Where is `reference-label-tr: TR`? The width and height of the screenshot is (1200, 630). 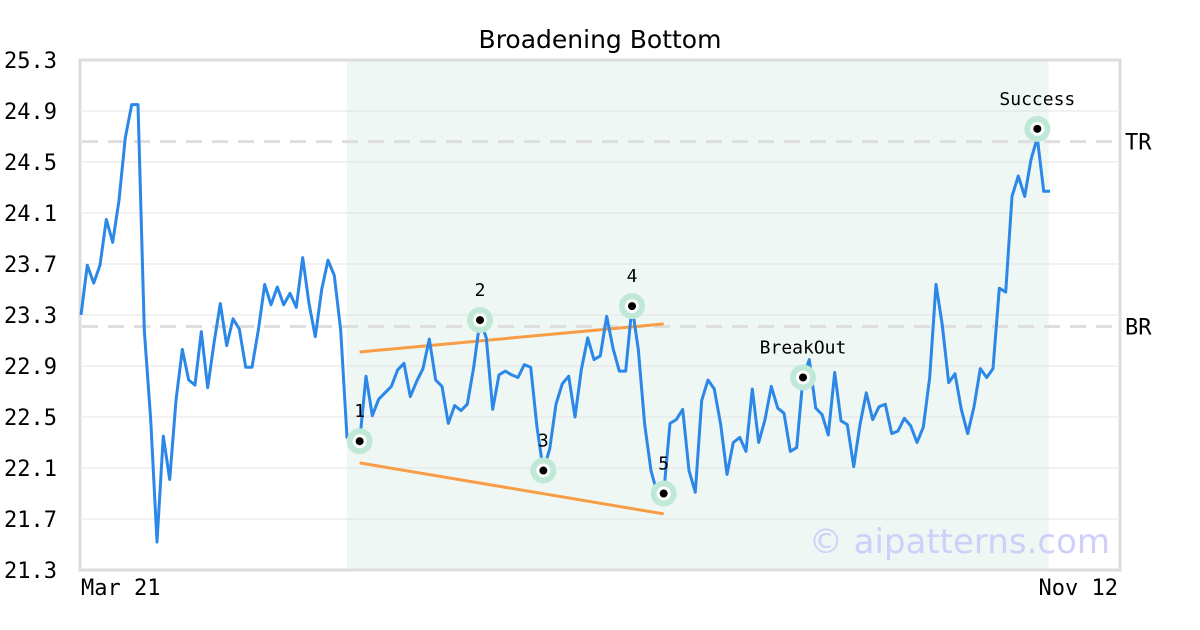
reference-label-tr: TR is located at coordinates (1138, 143).